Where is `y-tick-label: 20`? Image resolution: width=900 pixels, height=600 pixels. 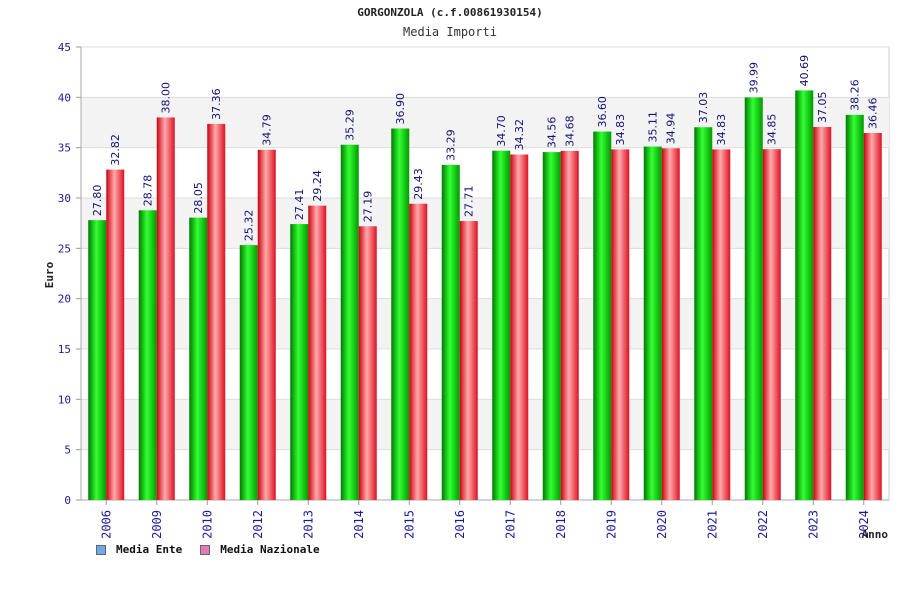 y-tick-label: 20 is located at coordinates (64, 299).